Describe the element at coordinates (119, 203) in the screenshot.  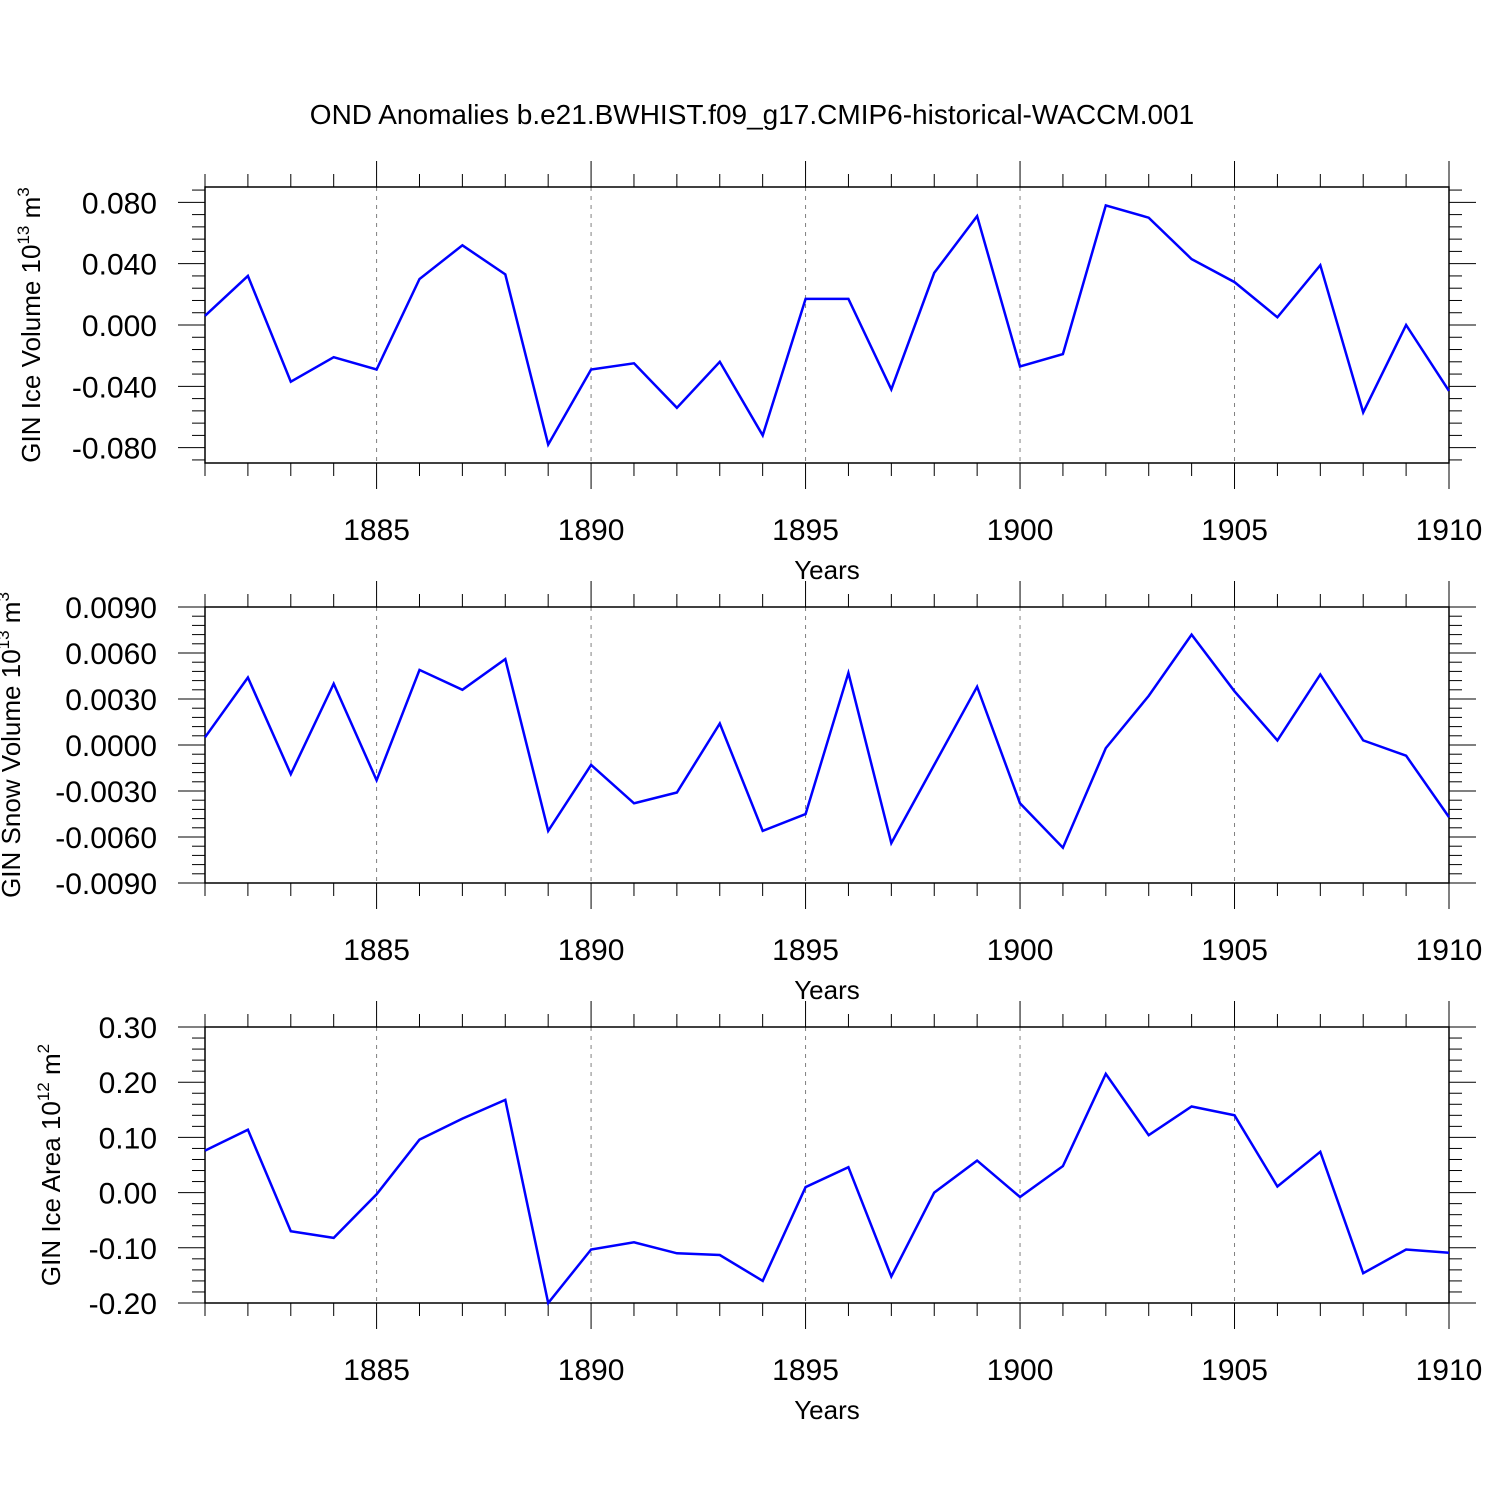
I see `y-tick-label: 0.080` at that location.